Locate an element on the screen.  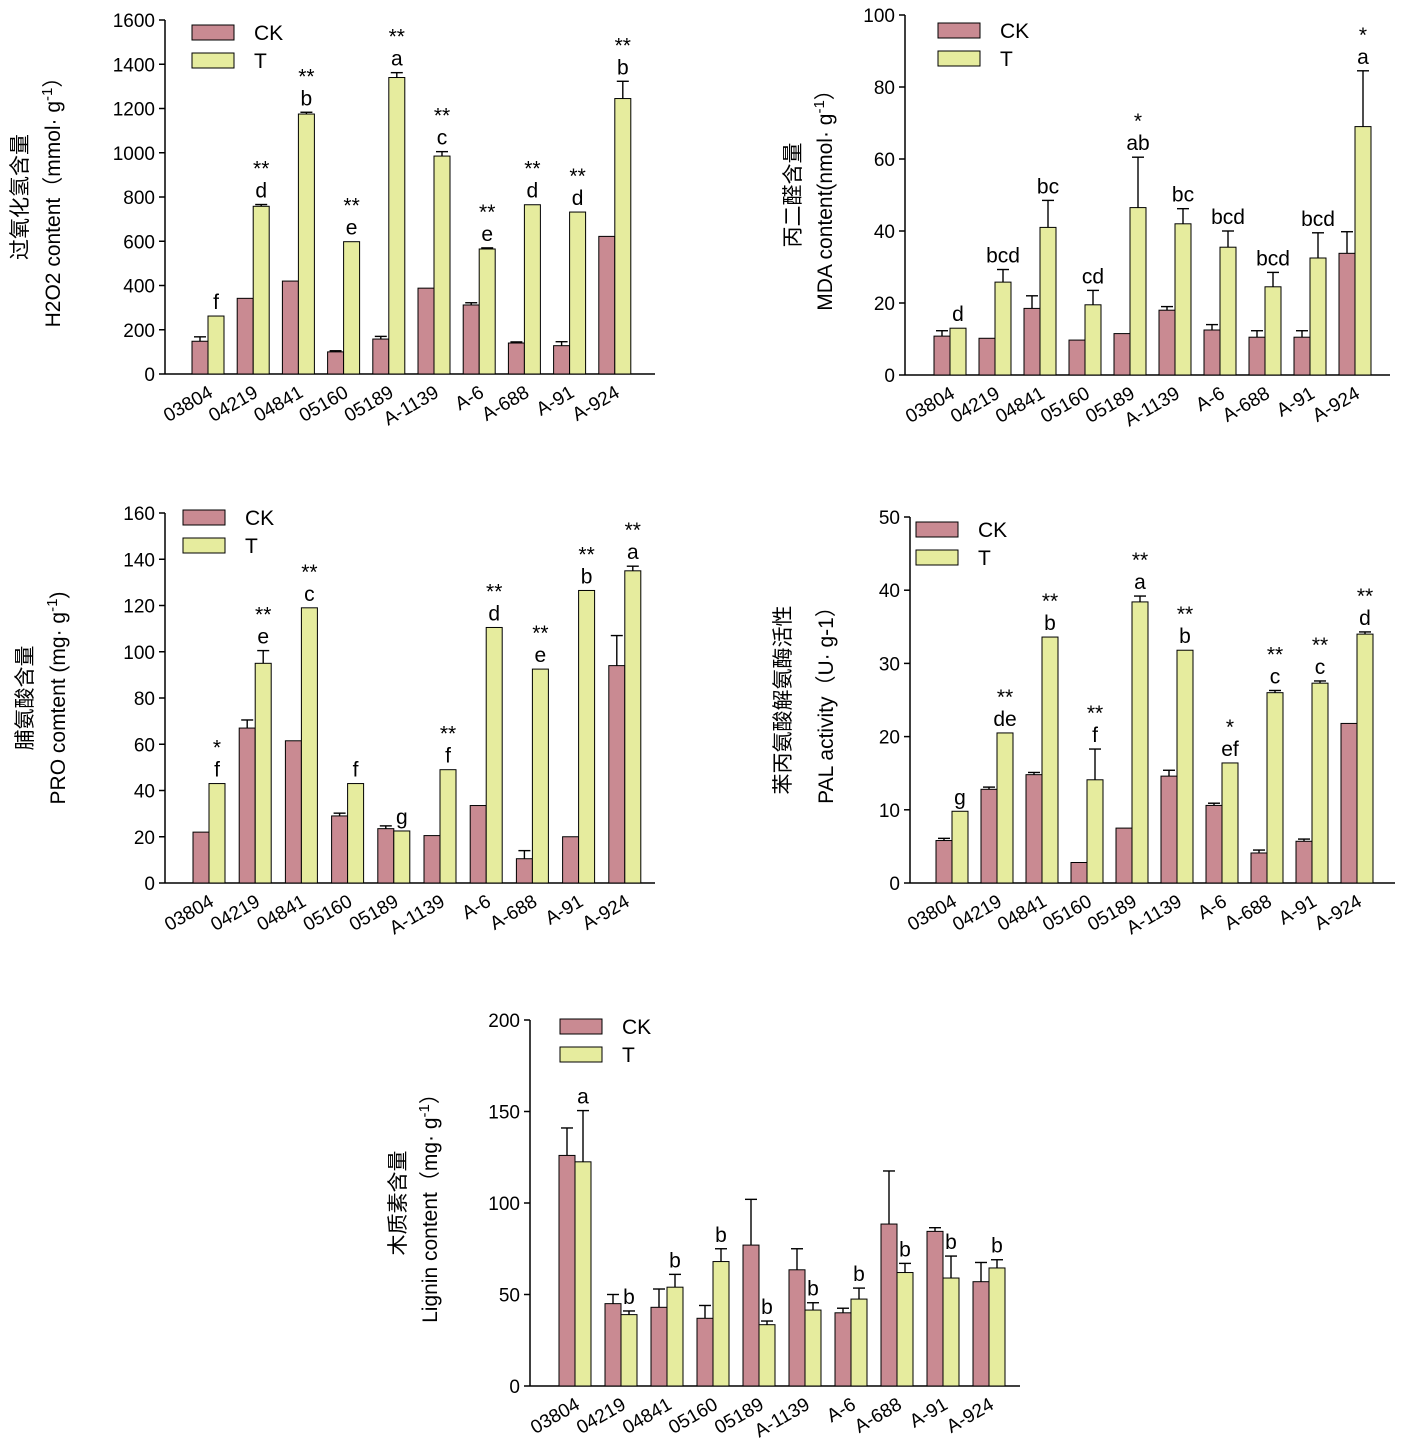
y-tick-label: 200 is located at coordinates (504, 1021).